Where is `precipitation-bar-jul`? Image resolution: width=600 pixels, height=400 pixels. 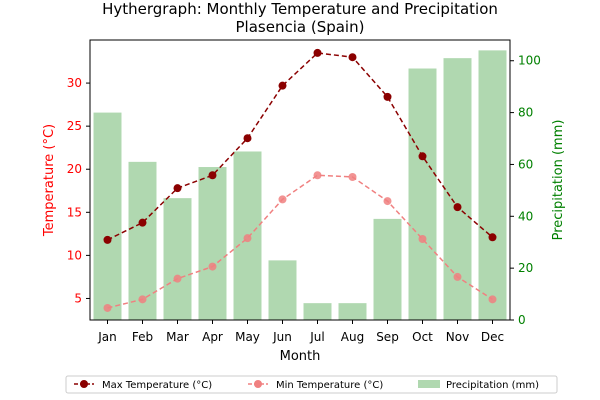 precipitation-bar-jul is located at coordinates (317, 311).